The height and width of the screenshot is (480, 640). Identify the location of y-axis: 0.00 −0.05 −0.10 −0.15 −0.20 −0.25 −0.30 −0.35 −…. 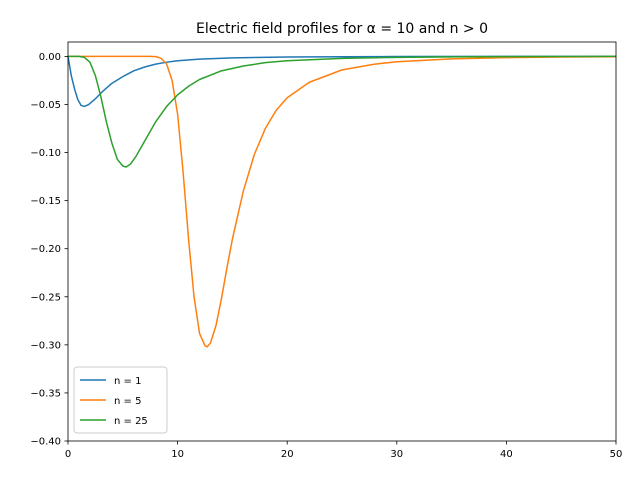
(49, 250).